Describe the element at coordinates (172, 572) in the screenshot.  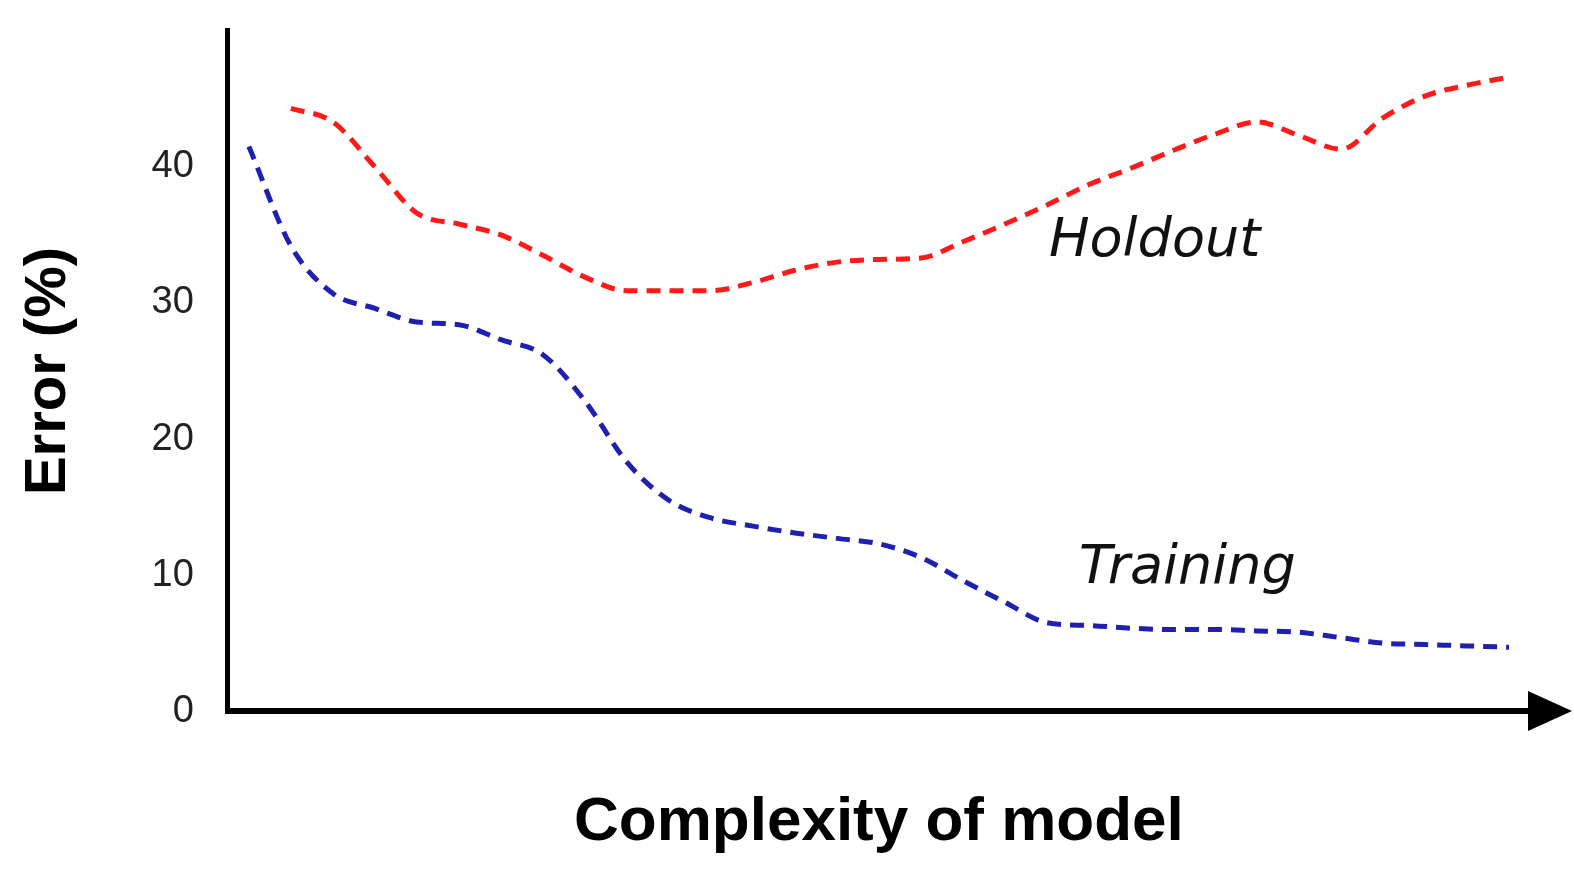
I see `y-tick-label: 10` at that location.